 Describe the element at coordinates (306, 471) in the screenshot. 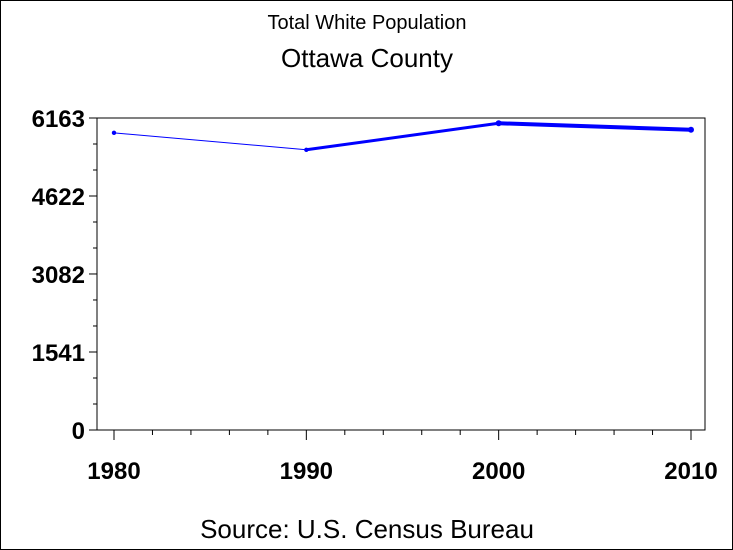

I see `x-tick-label: 1990` at that location.